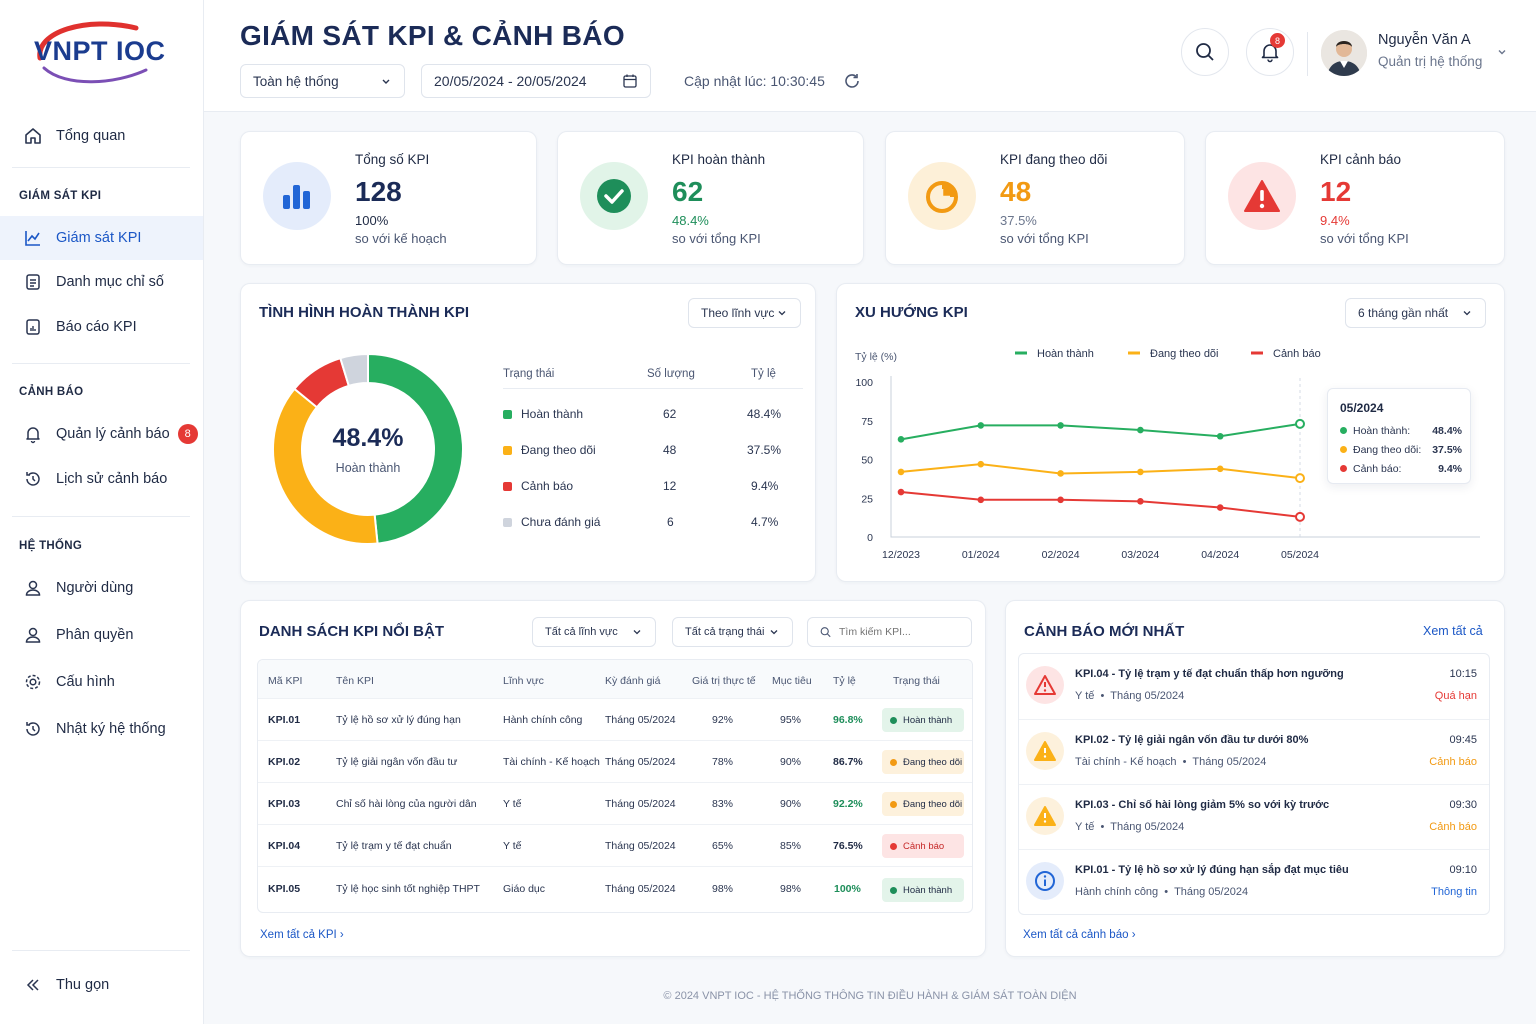 Image resolution: width=1536 pixels, height=1024 pixels. What do you see at coordinates (670, 522) in the screenshot?
I see `legend-count: 6` at bounding box center [670, 522].